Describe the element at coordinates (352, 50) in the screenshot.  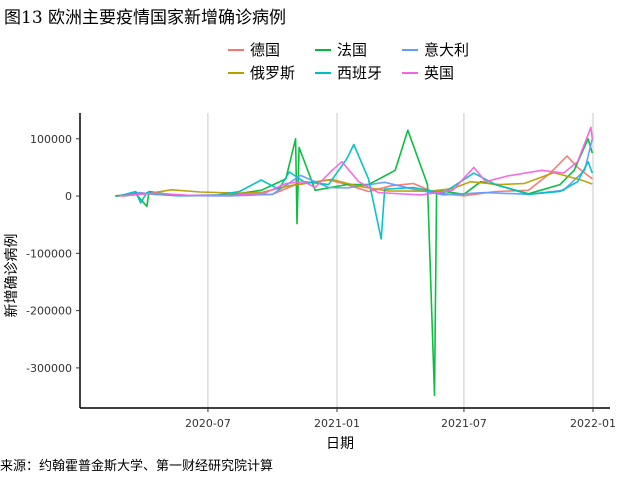
I see `legend-label-1: 法国` at that location.